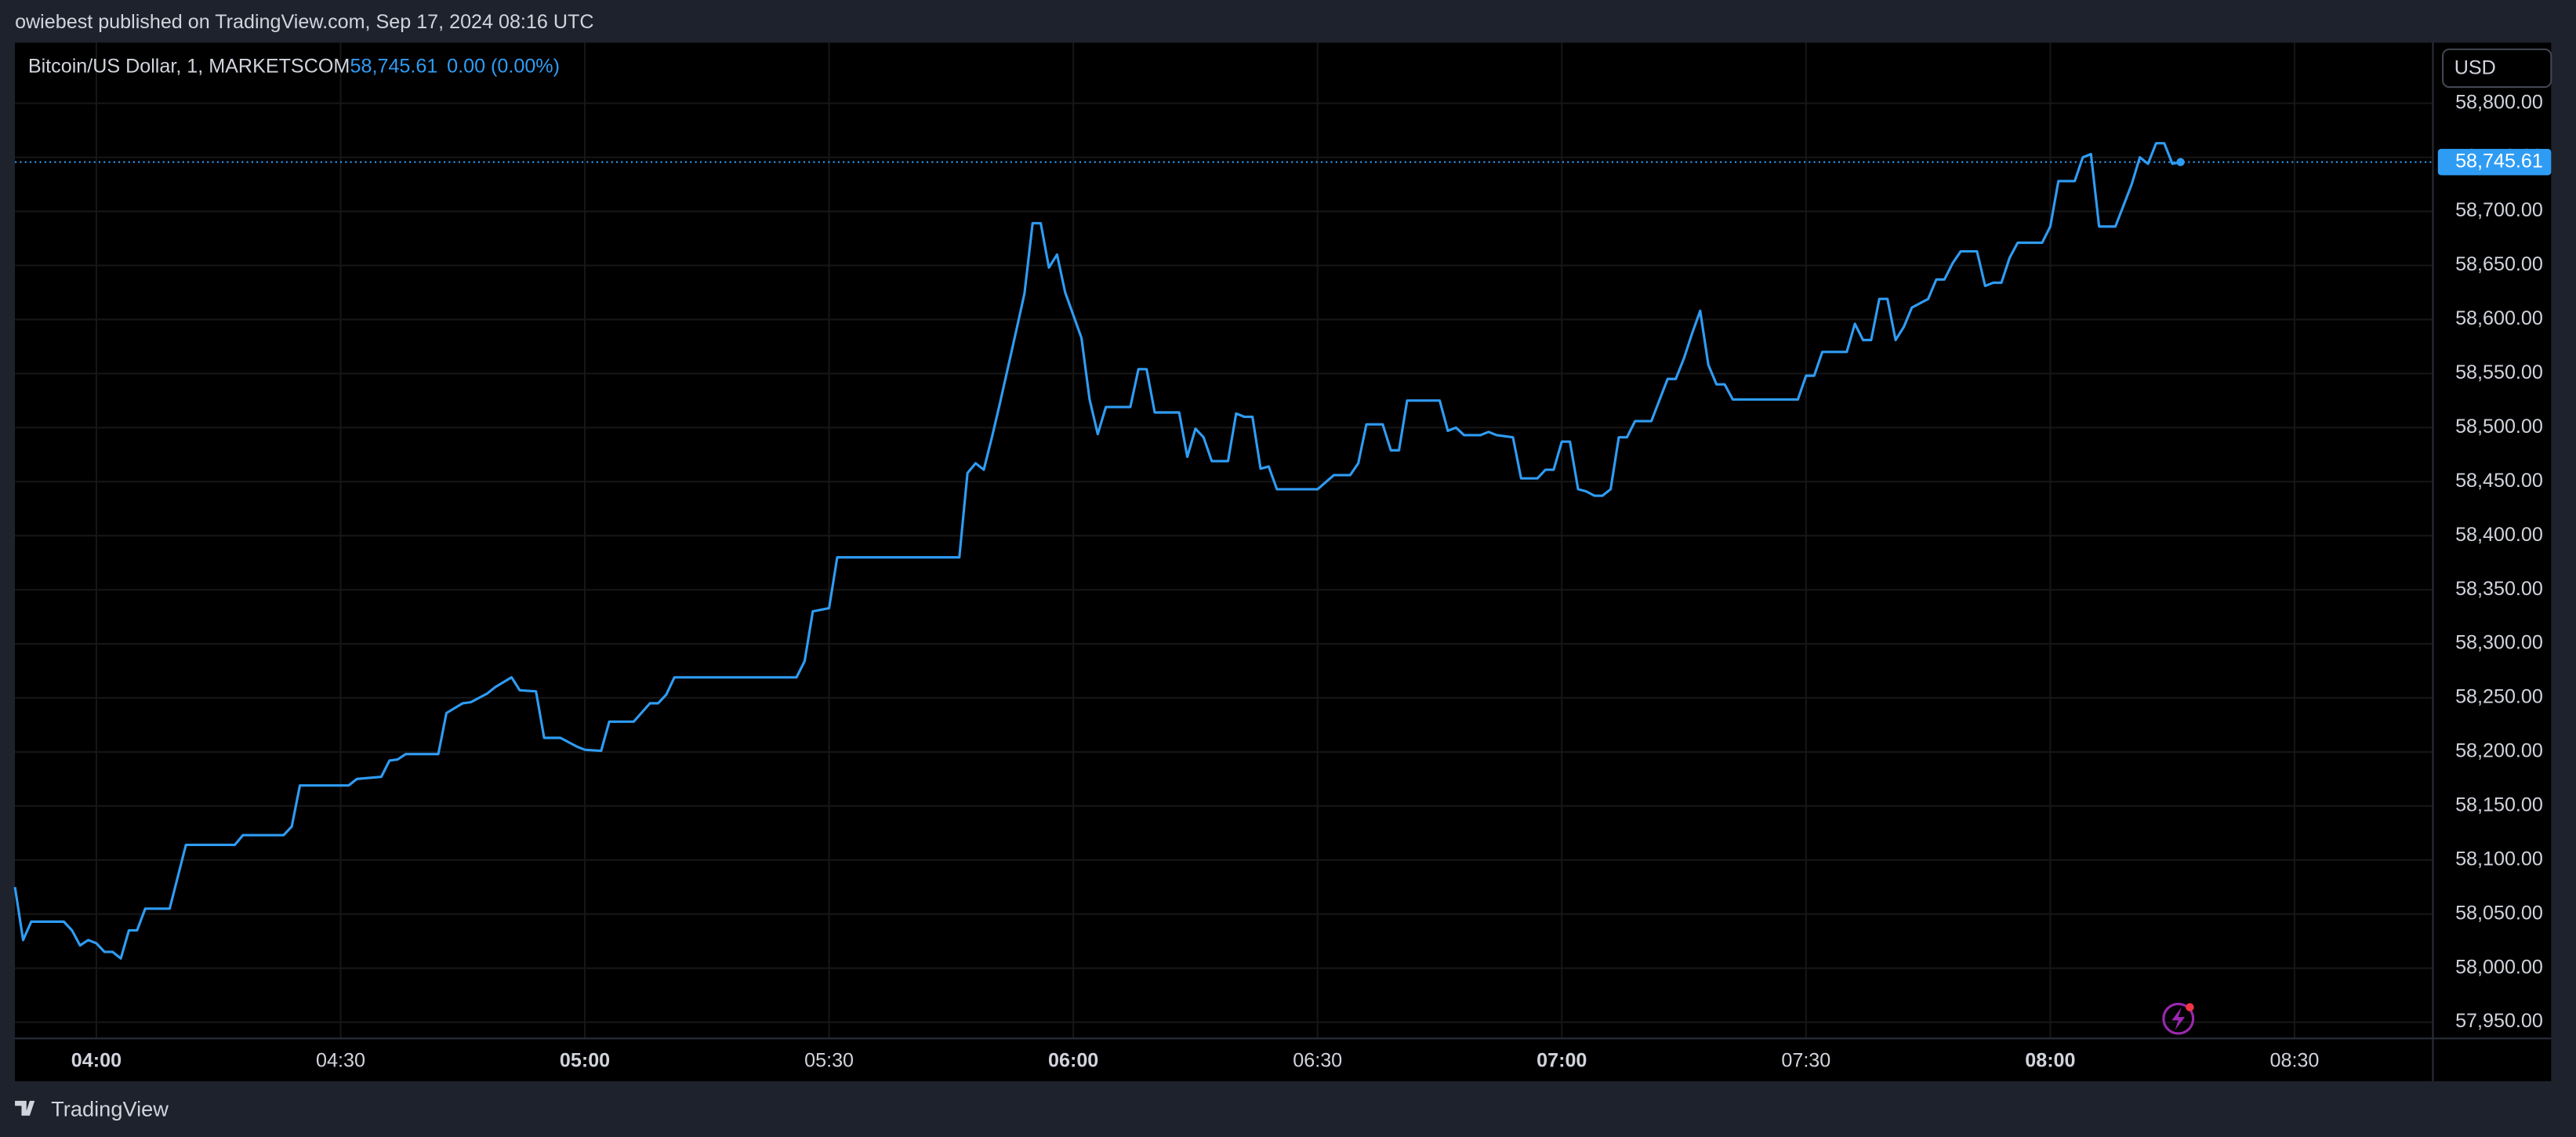 This screenshot has height=1137, width=2576. I want to click on icon-ring, so click(2178, 1018).